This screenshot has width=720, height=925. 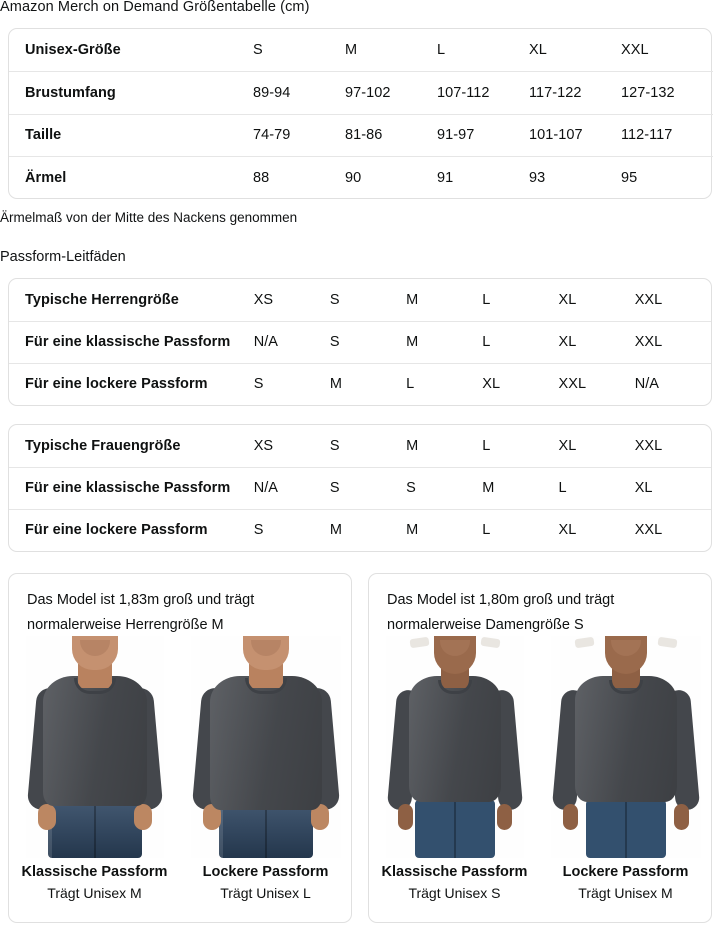 What do you see at coordinates (258, 50) in the screenshot?
I see `col-header-s: S` at bounding box center [258, 50].